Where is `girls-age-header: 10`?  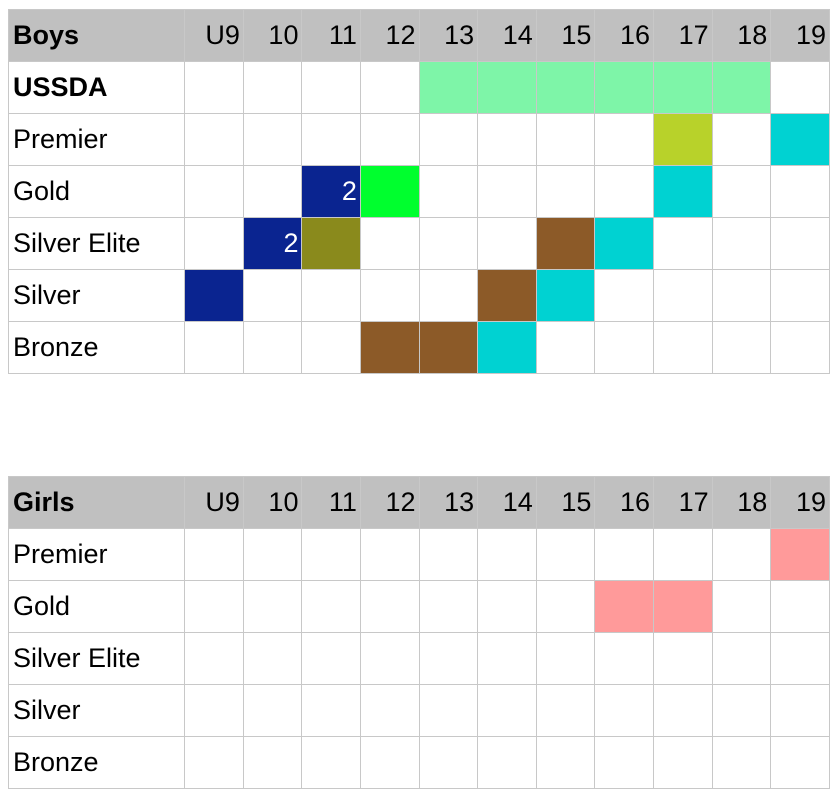 girls-age-header: 10 is located at coordinates (272, 502).